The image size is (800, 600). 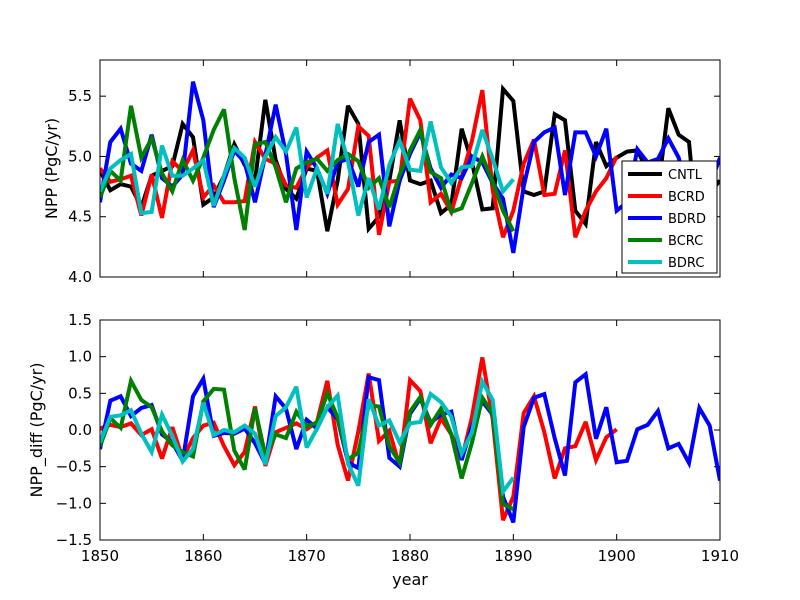 What do you see at coordinates (80, 430) in the screenshot?
I see `bottom-y-tick-label: 0.0` at bounding box center [80, 430].